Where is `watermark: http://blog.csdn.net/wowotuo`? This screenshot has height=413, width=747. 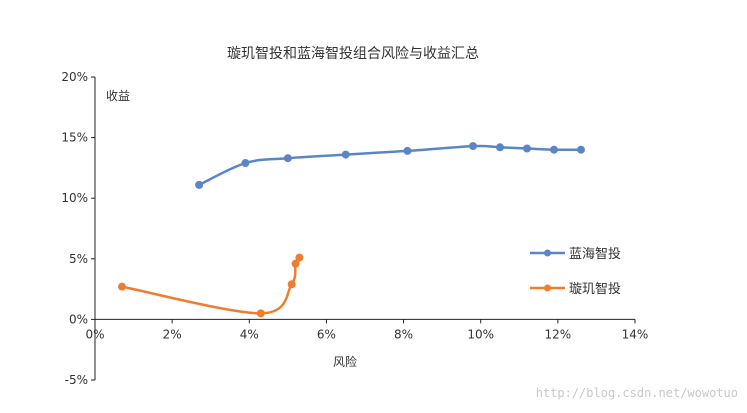
watermark: http://blog.csdn.net/wowotuo is located at coordinates (637, 393).